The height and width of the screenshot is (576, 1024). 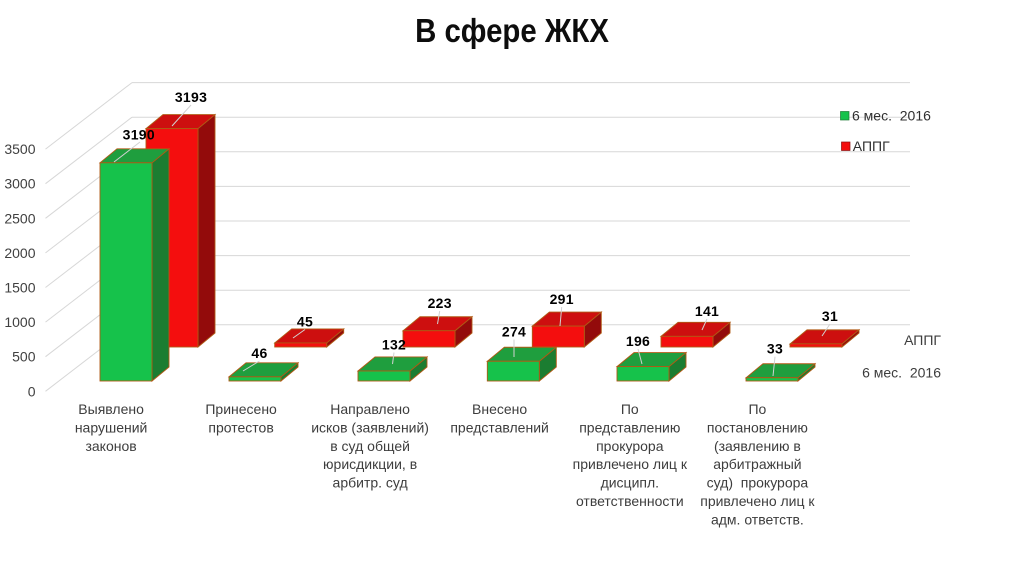 I want to click on svg-text: 3500, so click(x=19, y=149).